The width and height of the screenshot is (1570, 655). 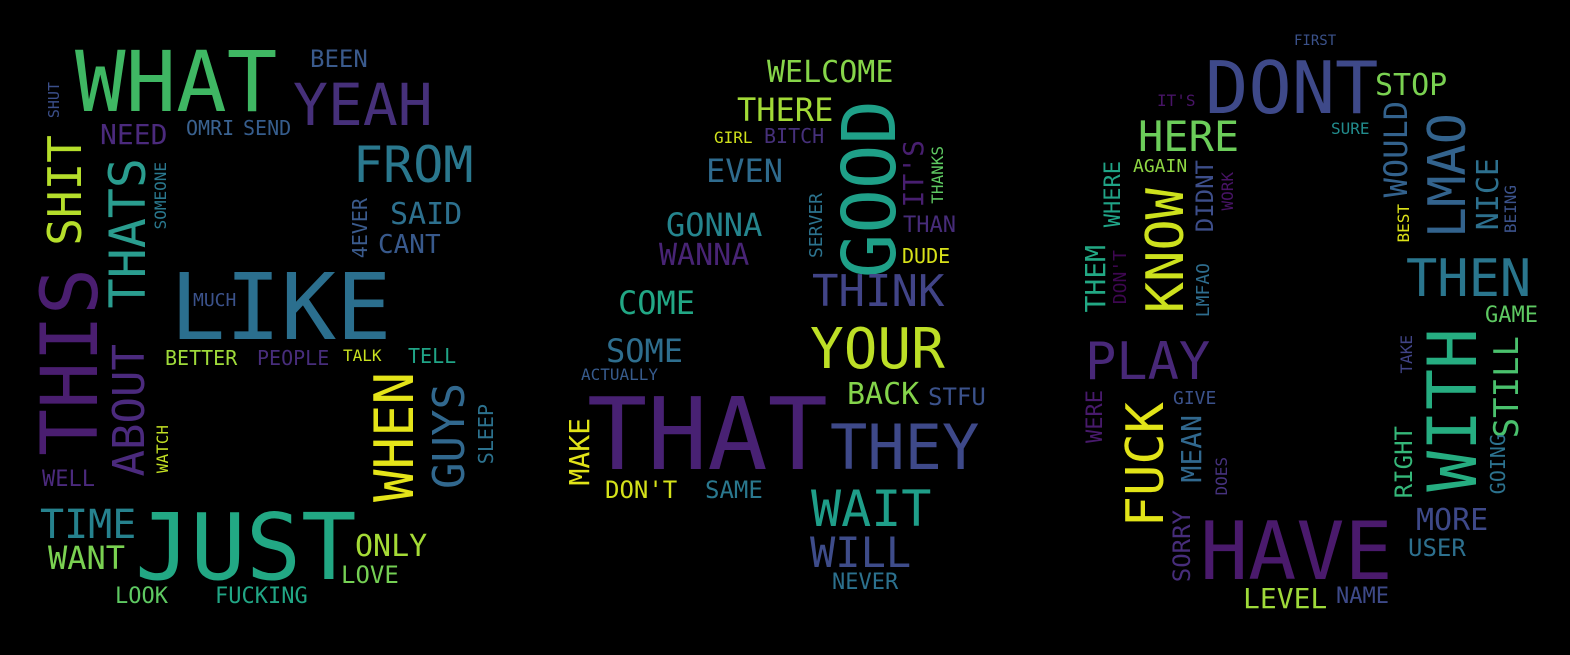 What do you see at coordinates (785, 110) in the screenshot?
I see `cloud-word: THERE` at bounding box center [785, 110].